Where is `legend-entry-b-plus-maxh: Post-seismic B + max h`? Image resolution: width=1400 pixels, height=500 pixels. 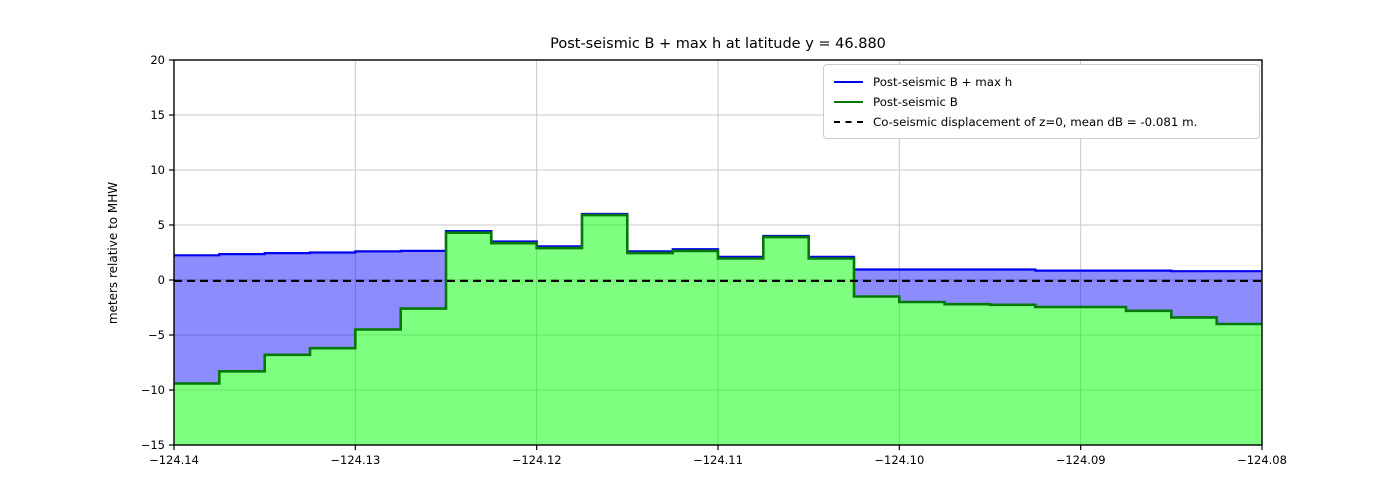 legend-entry-b-plus-maxh: Post-seismic B + max h is located at coordinates (1042, 81).